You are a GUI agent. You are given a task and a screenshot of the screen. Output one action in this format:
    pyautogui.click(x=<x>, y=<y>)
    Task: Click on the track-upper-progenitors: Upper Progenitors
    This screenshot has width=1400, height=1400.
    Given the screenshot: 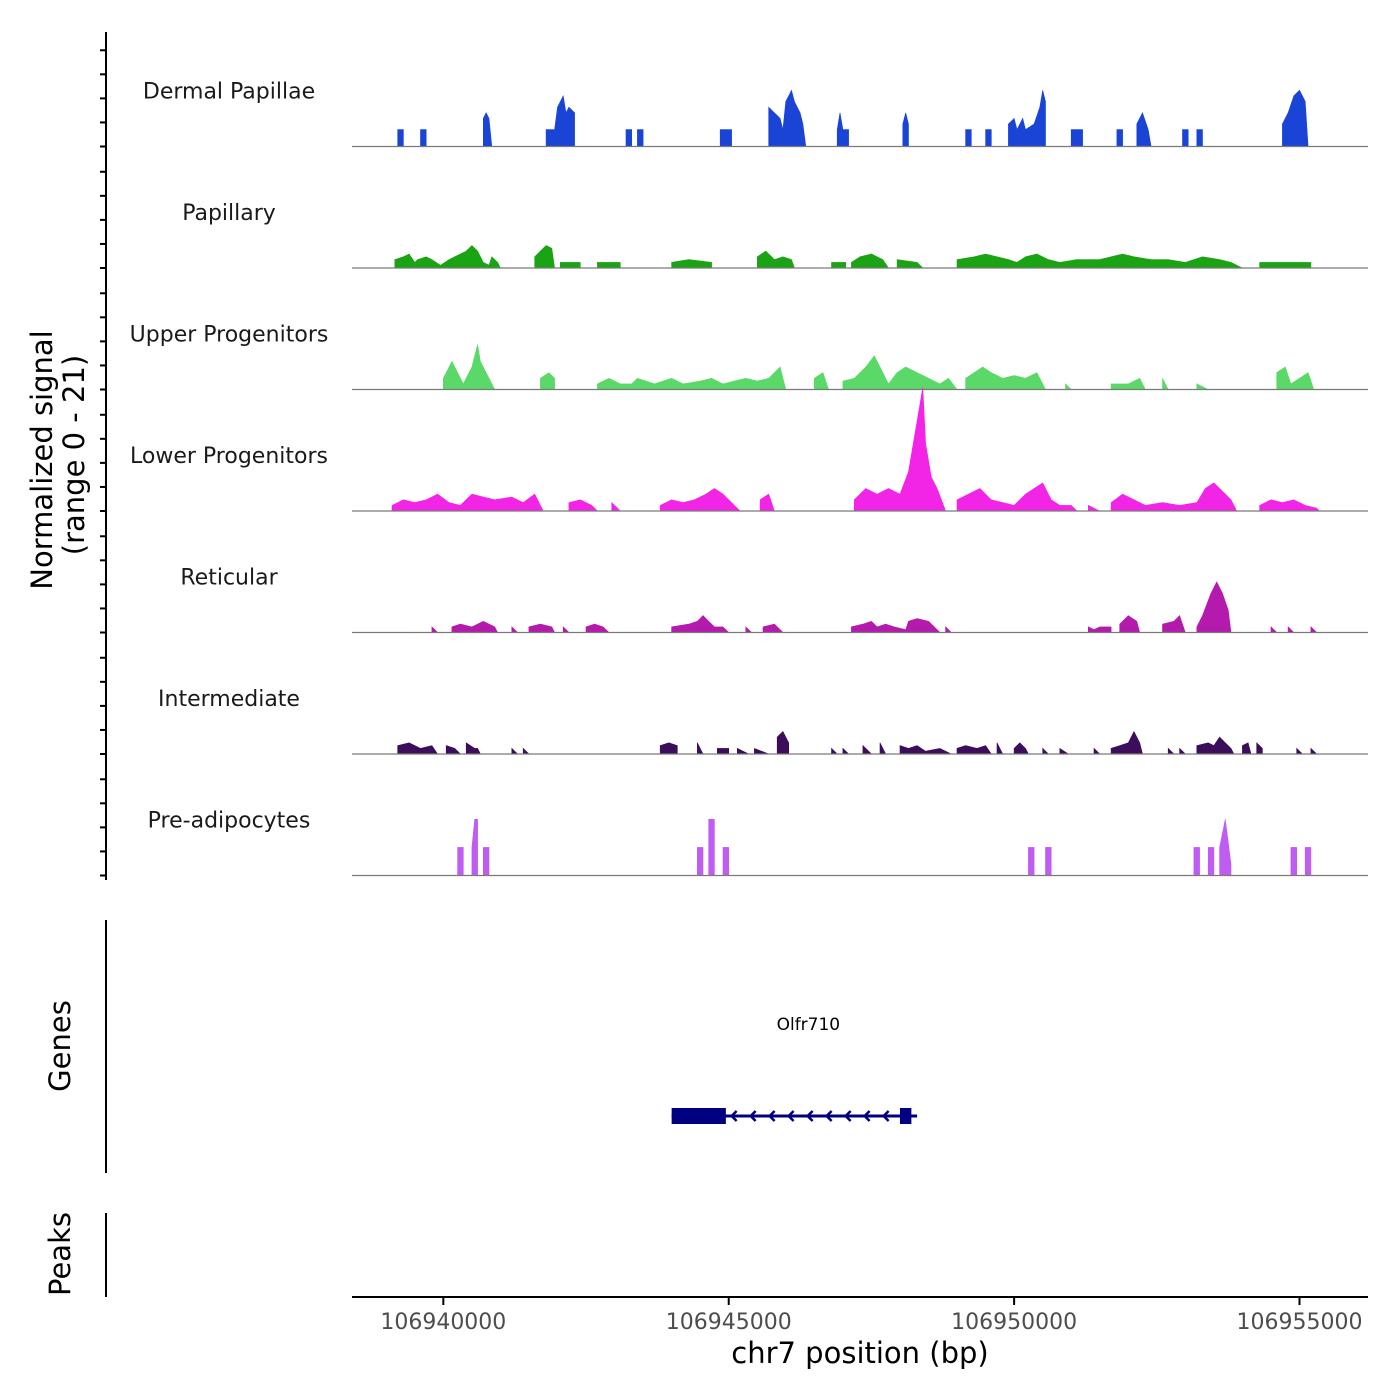 What is the action you would take?
    pyautogui.click(x=749, y=357)
    